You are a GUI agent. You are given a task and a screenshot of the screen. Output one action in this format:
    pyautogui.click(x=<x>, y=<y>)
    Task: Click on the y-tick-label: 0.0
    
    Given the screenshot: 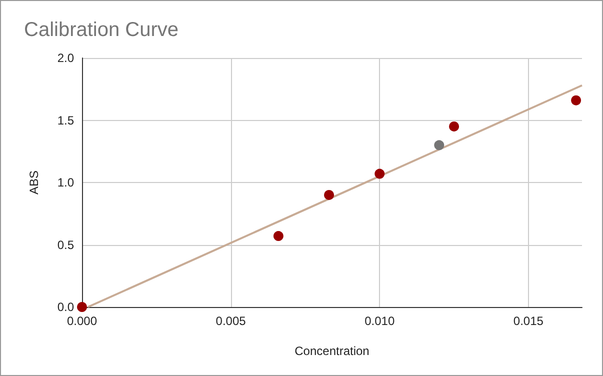 What is the action you would take?
    pyautogui.click(x=65, y=307)
    